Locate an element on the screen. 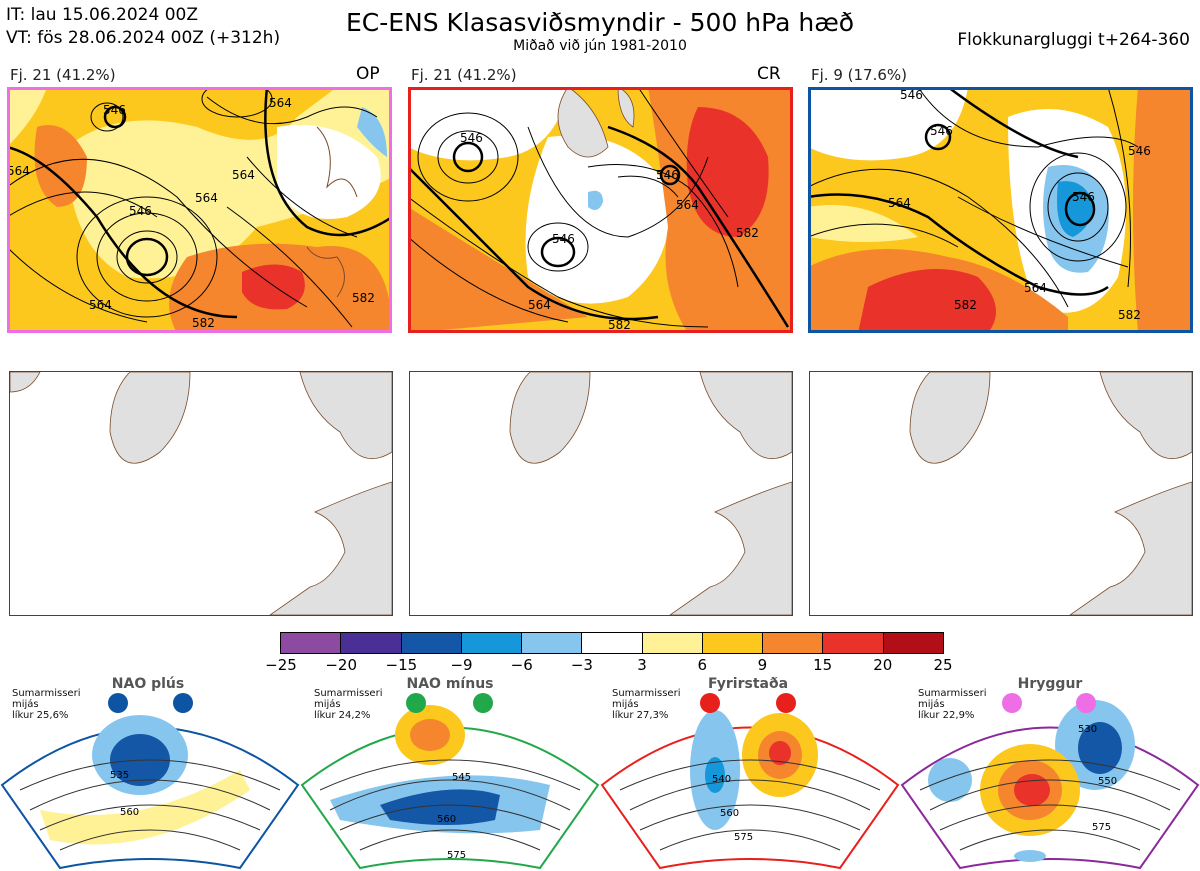  regime-1-note: Sumarmisseri mijás líkur 25,6% is located at coordinates (46, 704).